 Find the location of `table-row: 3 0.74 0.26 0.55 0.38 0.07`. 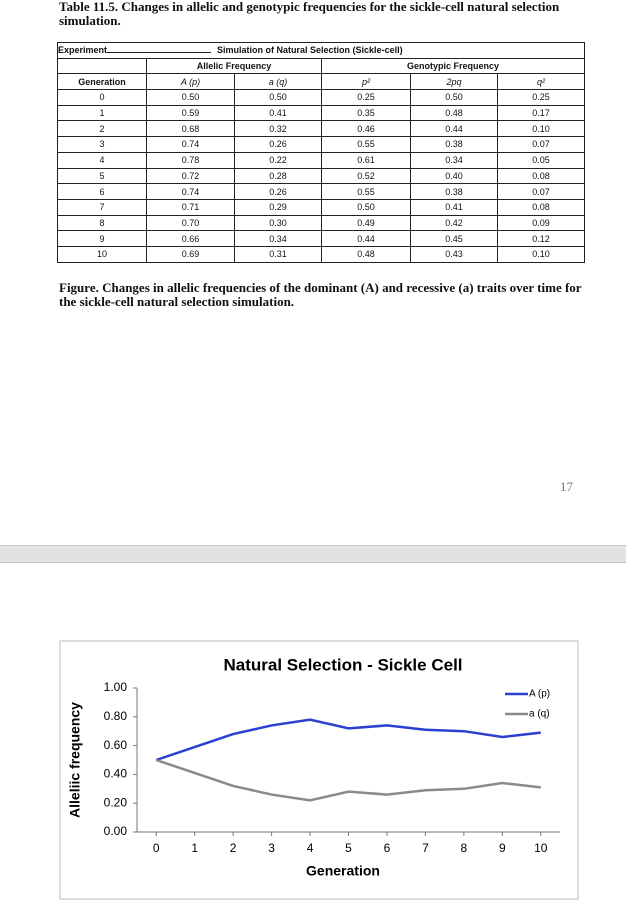

table-row: 3 0.74 0.26 0.55 0.38 0.07 is located at coordinates (321, 144).